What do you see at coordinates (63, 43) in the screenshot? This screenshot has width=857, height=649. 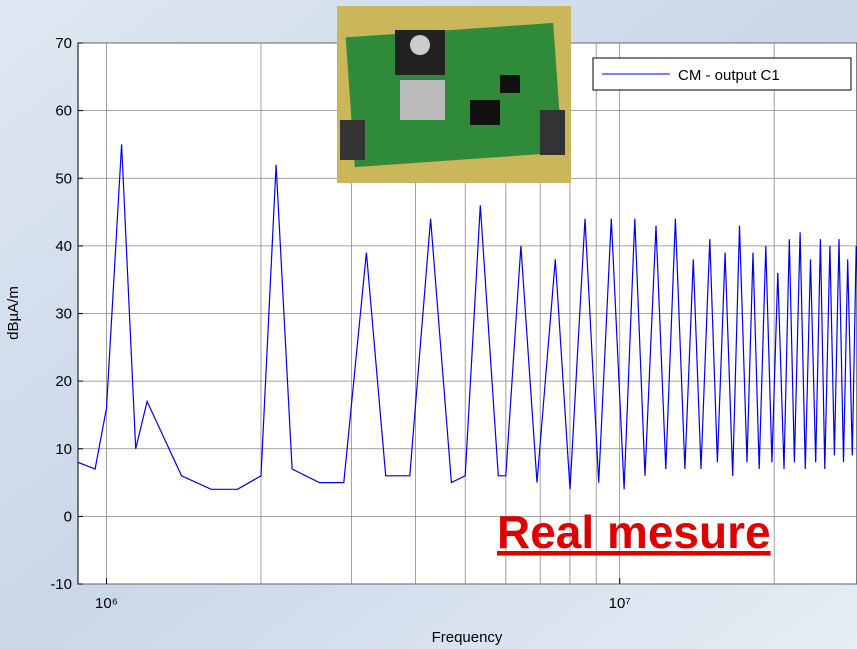 I see `y-tick-label: 70` at bounding box center [63, 43].